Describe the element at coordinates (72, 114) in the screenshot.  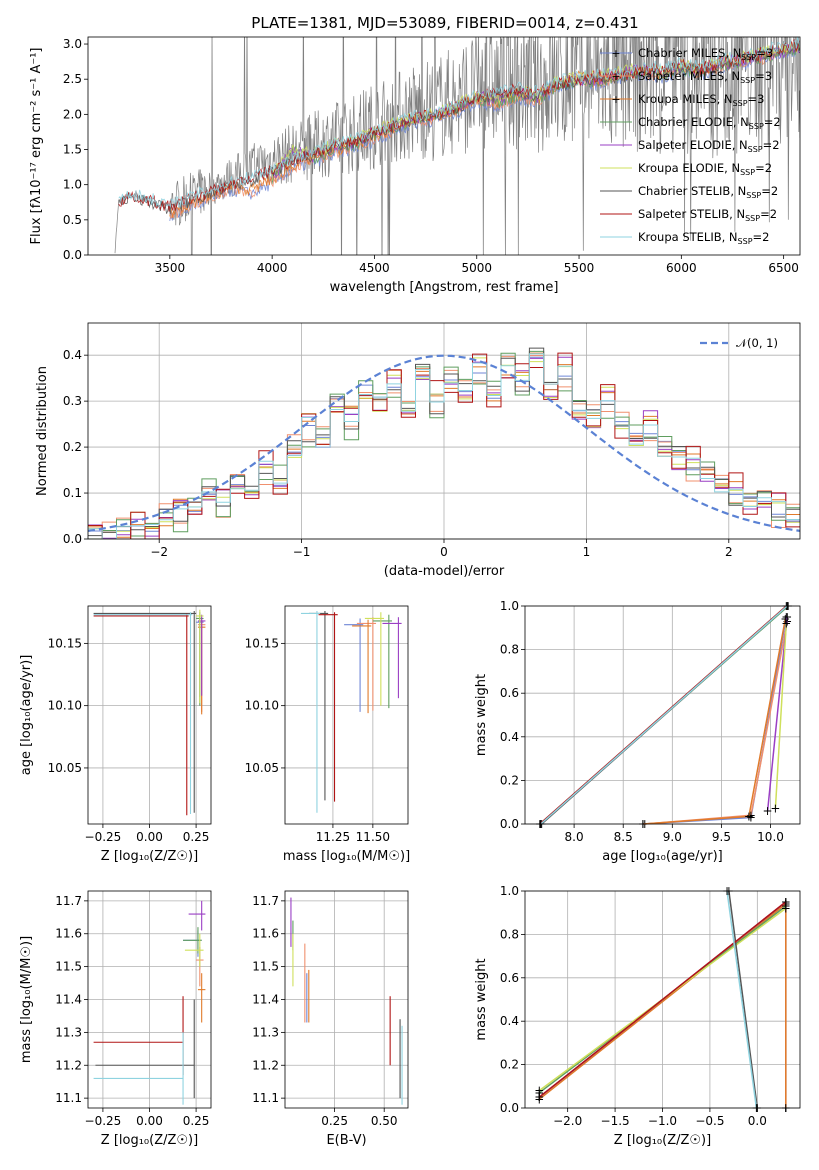
I see `y-tick-label: 2.0` at that location.